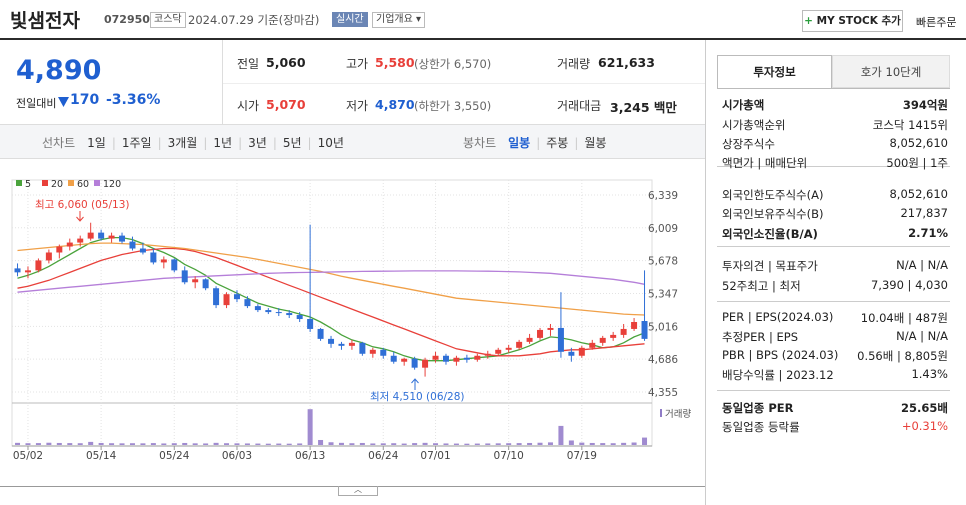 The image size is (966, 505). Describe the element at coordinates (330, 143) in the screenshot. I see `period-tab: 10년` at that location.